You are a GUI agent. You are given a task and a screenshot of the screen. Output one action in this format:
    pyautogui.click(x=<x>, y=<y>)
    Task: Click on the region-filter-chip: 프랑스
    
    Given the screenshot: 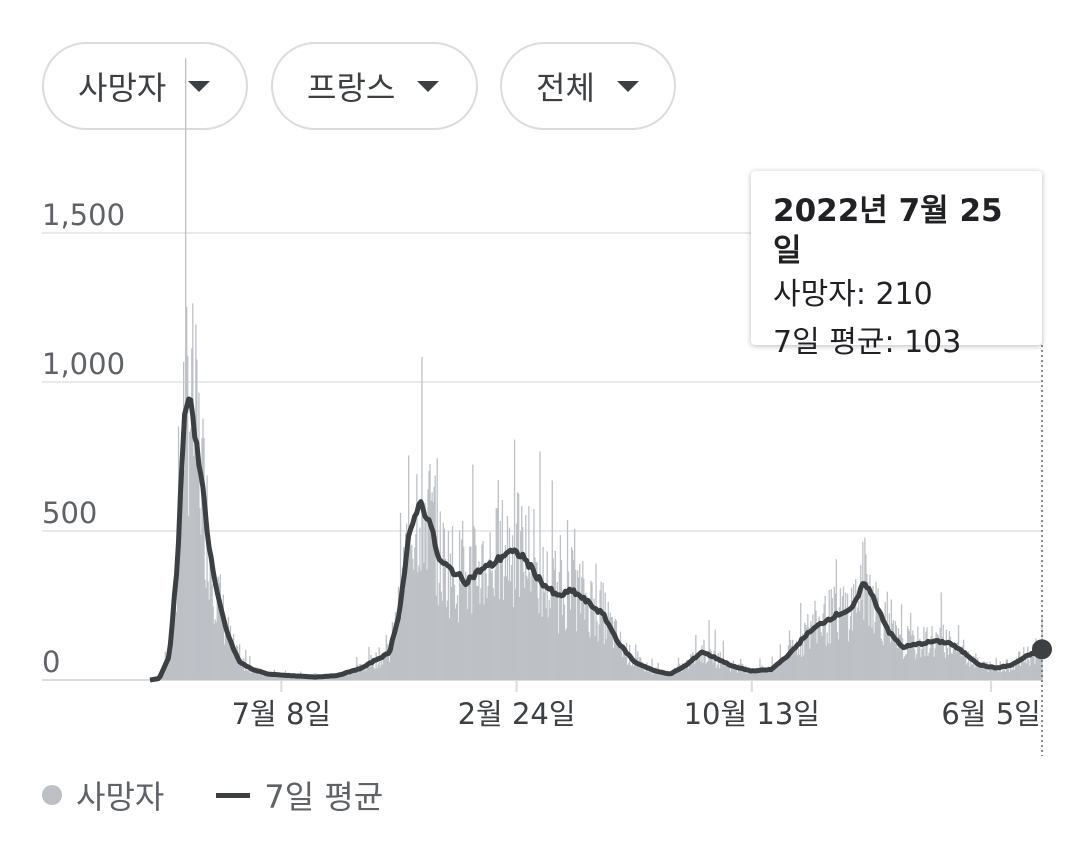 What is the action you would take?
    pyautogui.click(x=374, y=86)
    